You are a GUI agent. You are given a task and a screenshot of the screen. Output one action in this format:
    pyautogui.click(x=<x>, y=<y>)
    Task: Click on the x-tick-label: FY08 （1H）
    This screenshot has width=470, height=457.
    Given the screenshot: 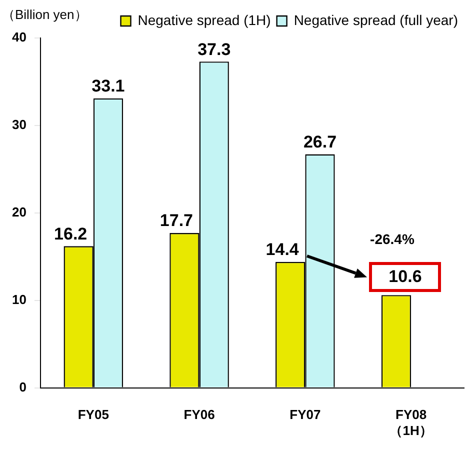 What is the action you would take?
    pyautogui.click(x=411, y=422)
    